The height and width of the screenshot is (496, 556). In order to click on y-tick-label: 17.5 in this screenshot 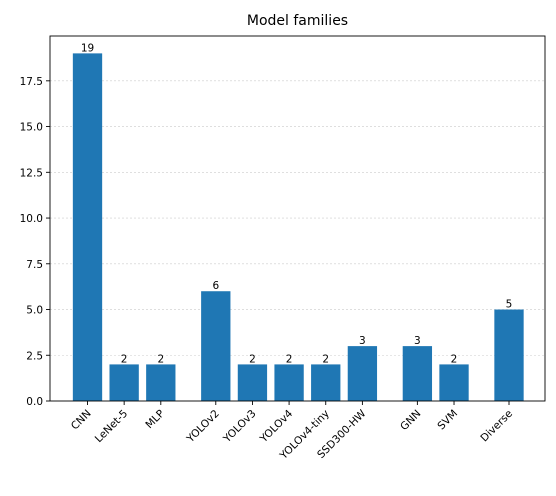, I will do `click(31, 82)`.